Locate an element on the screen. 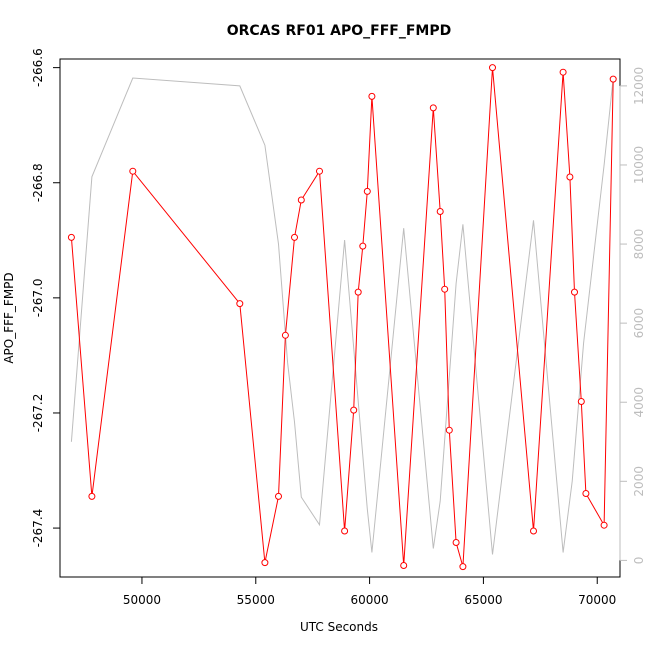 The image size is (650, 650). y2-tick-label: 0 is located at coordinates (639, 561).